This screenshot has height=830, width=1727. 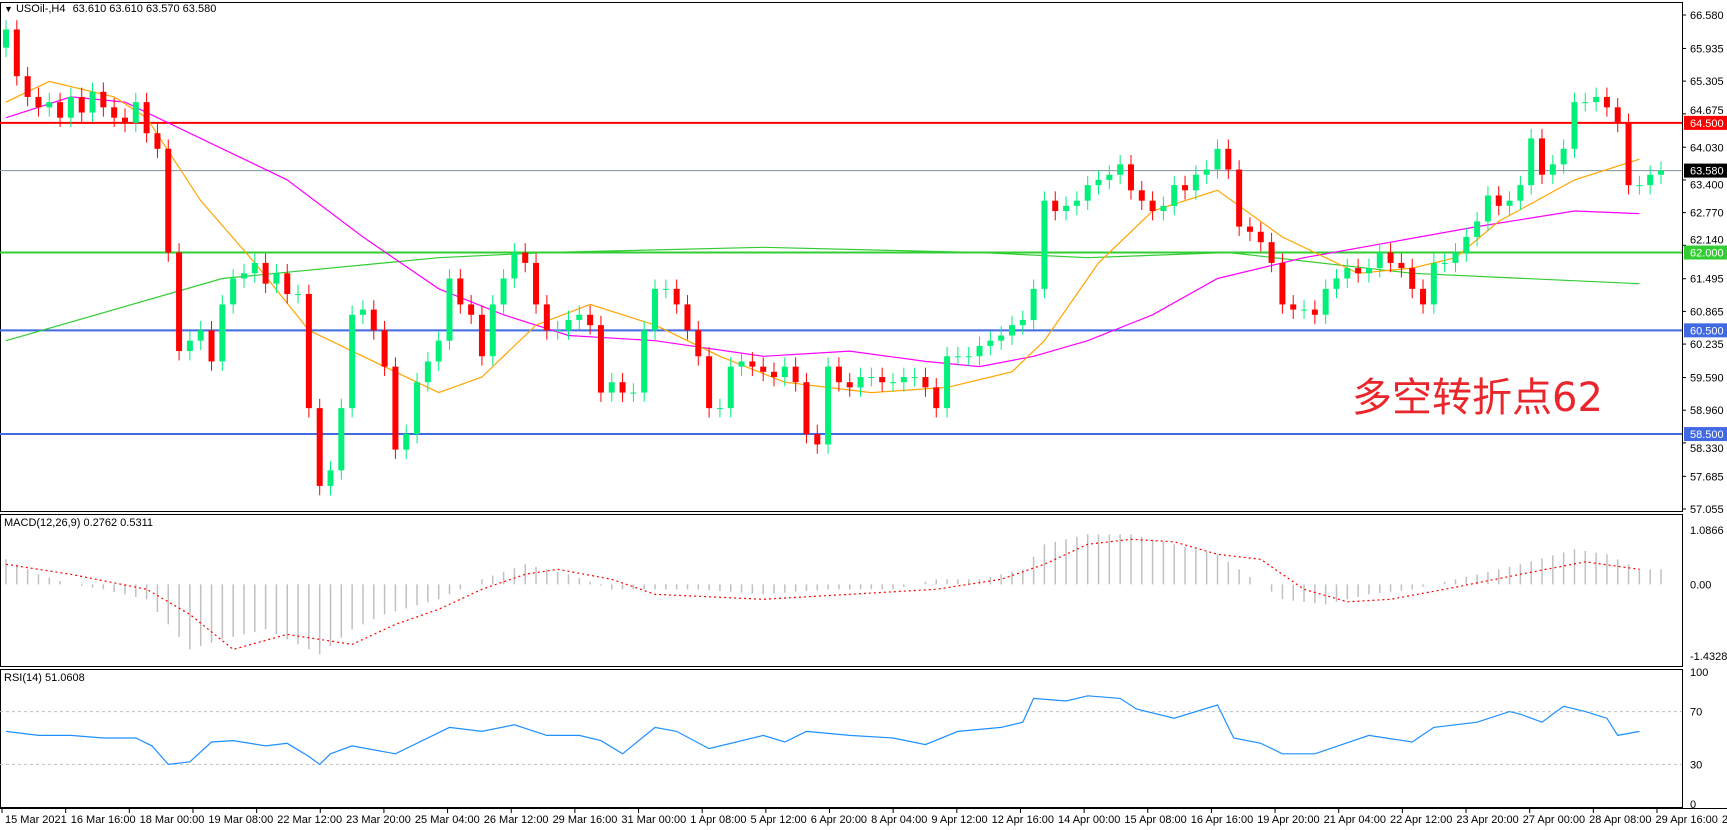 I want to click on macd-tick-label: 0.00, so click(x=1700, y=585).